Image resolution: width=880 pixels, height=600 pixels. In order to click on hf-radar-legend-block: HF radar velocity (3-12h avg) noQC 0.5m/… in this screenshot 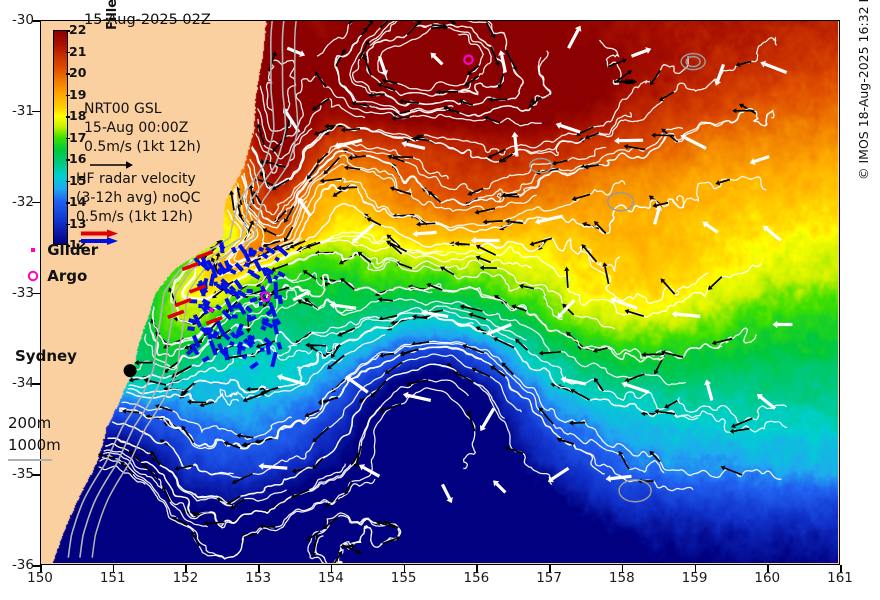, I will do `click(138, 211)`.